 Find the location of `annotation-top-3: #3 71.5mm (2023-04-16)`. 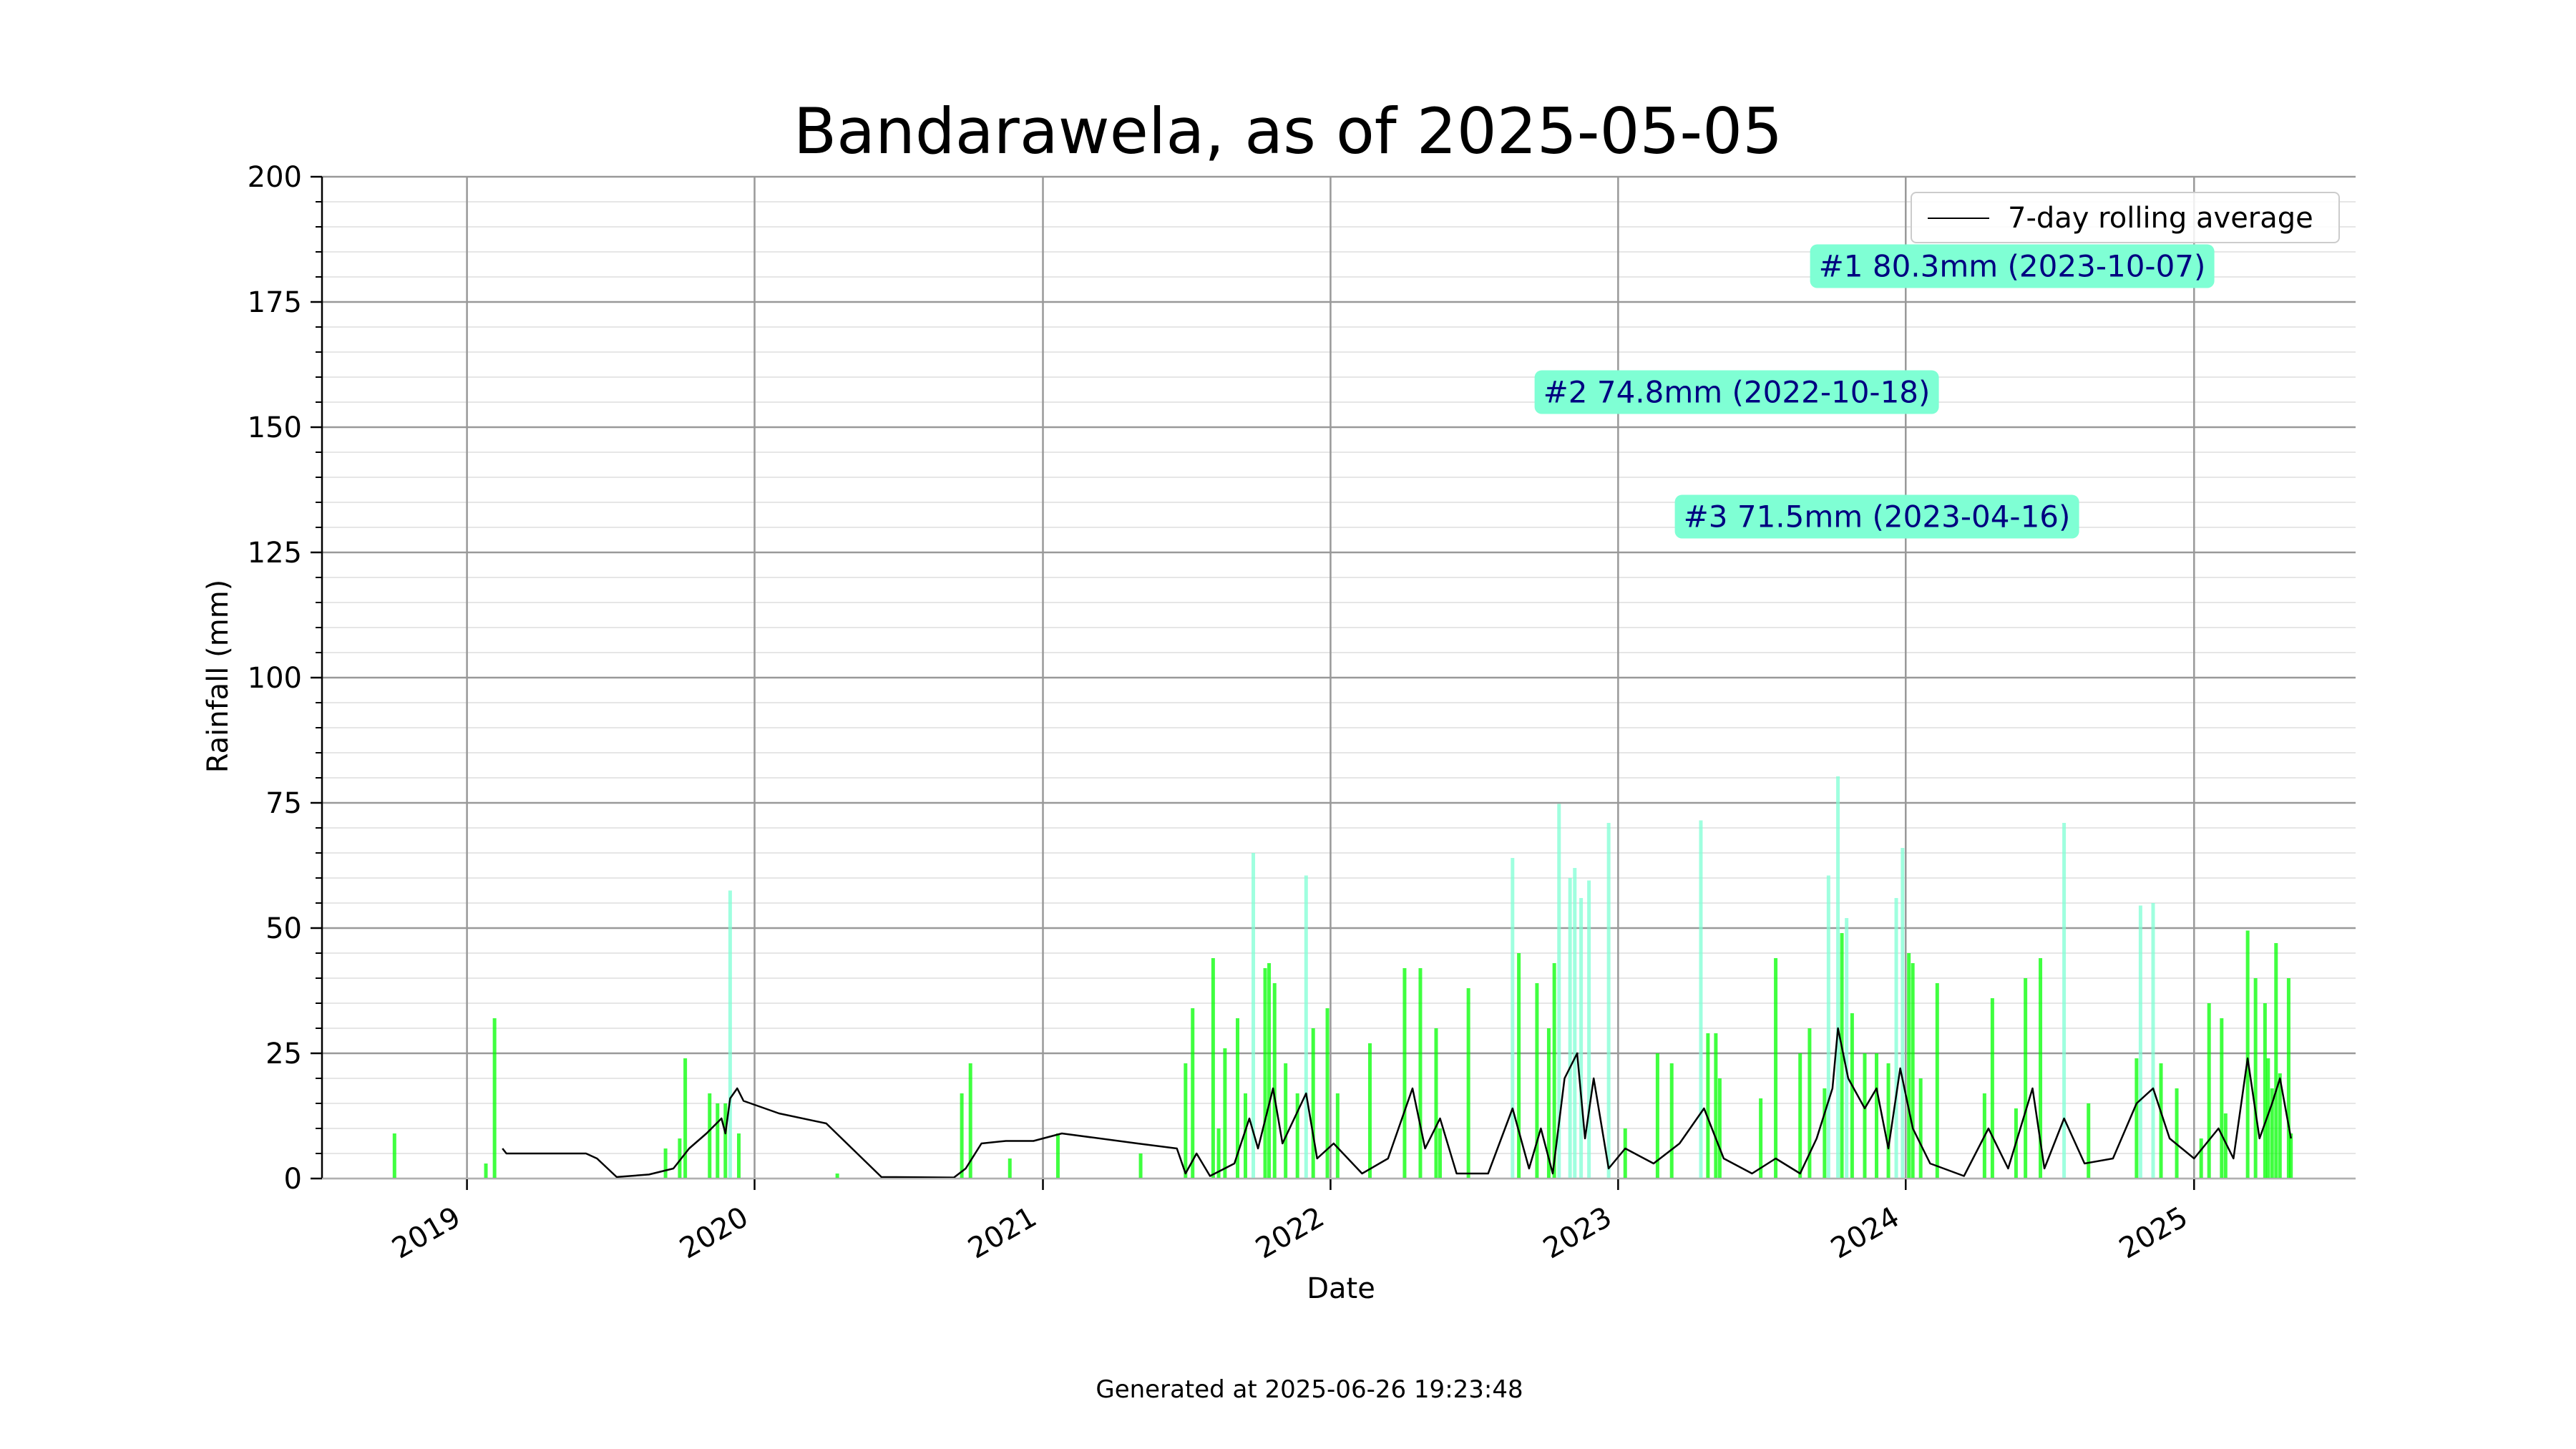

annotation-top-3: #3 71.5mm (2023-04-16) is located at coordinates (1876, 516).